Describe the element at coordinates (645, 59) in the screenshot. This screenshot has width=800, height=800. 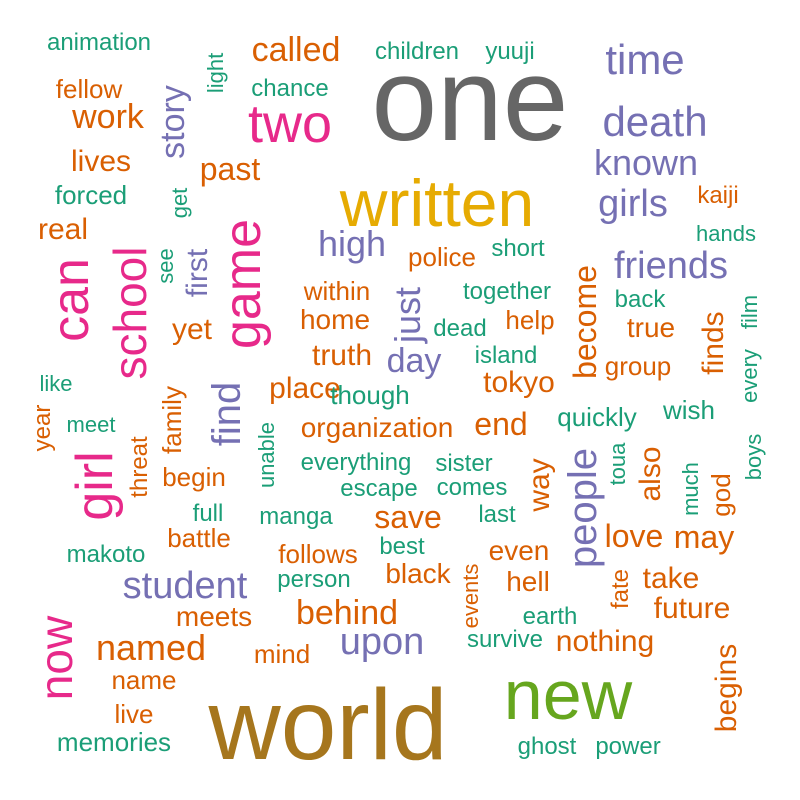
I see `word-time: time` at that location.